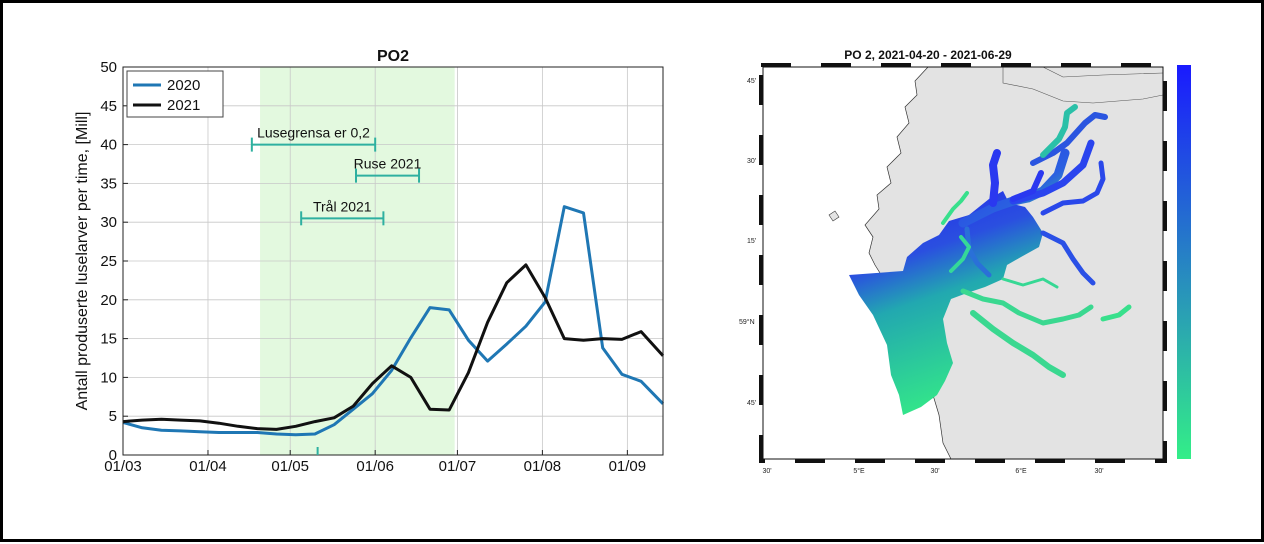 Image resolution: width=1264 pixels, height=544 pixels. What do you see at coordinates (859, 471) in the screenshot?
I see `map-lon-label: 5°E` at bounding box center [859, 471].